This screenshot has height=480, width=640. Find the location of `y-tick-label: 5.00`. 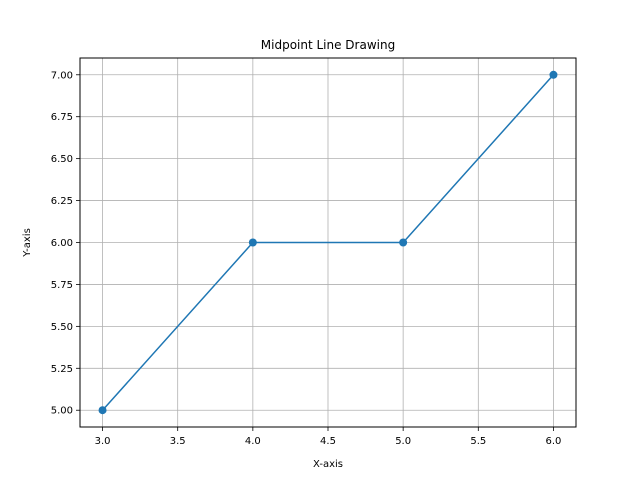

y-tick-label: 5.00 is located at coordinates (62, 411).